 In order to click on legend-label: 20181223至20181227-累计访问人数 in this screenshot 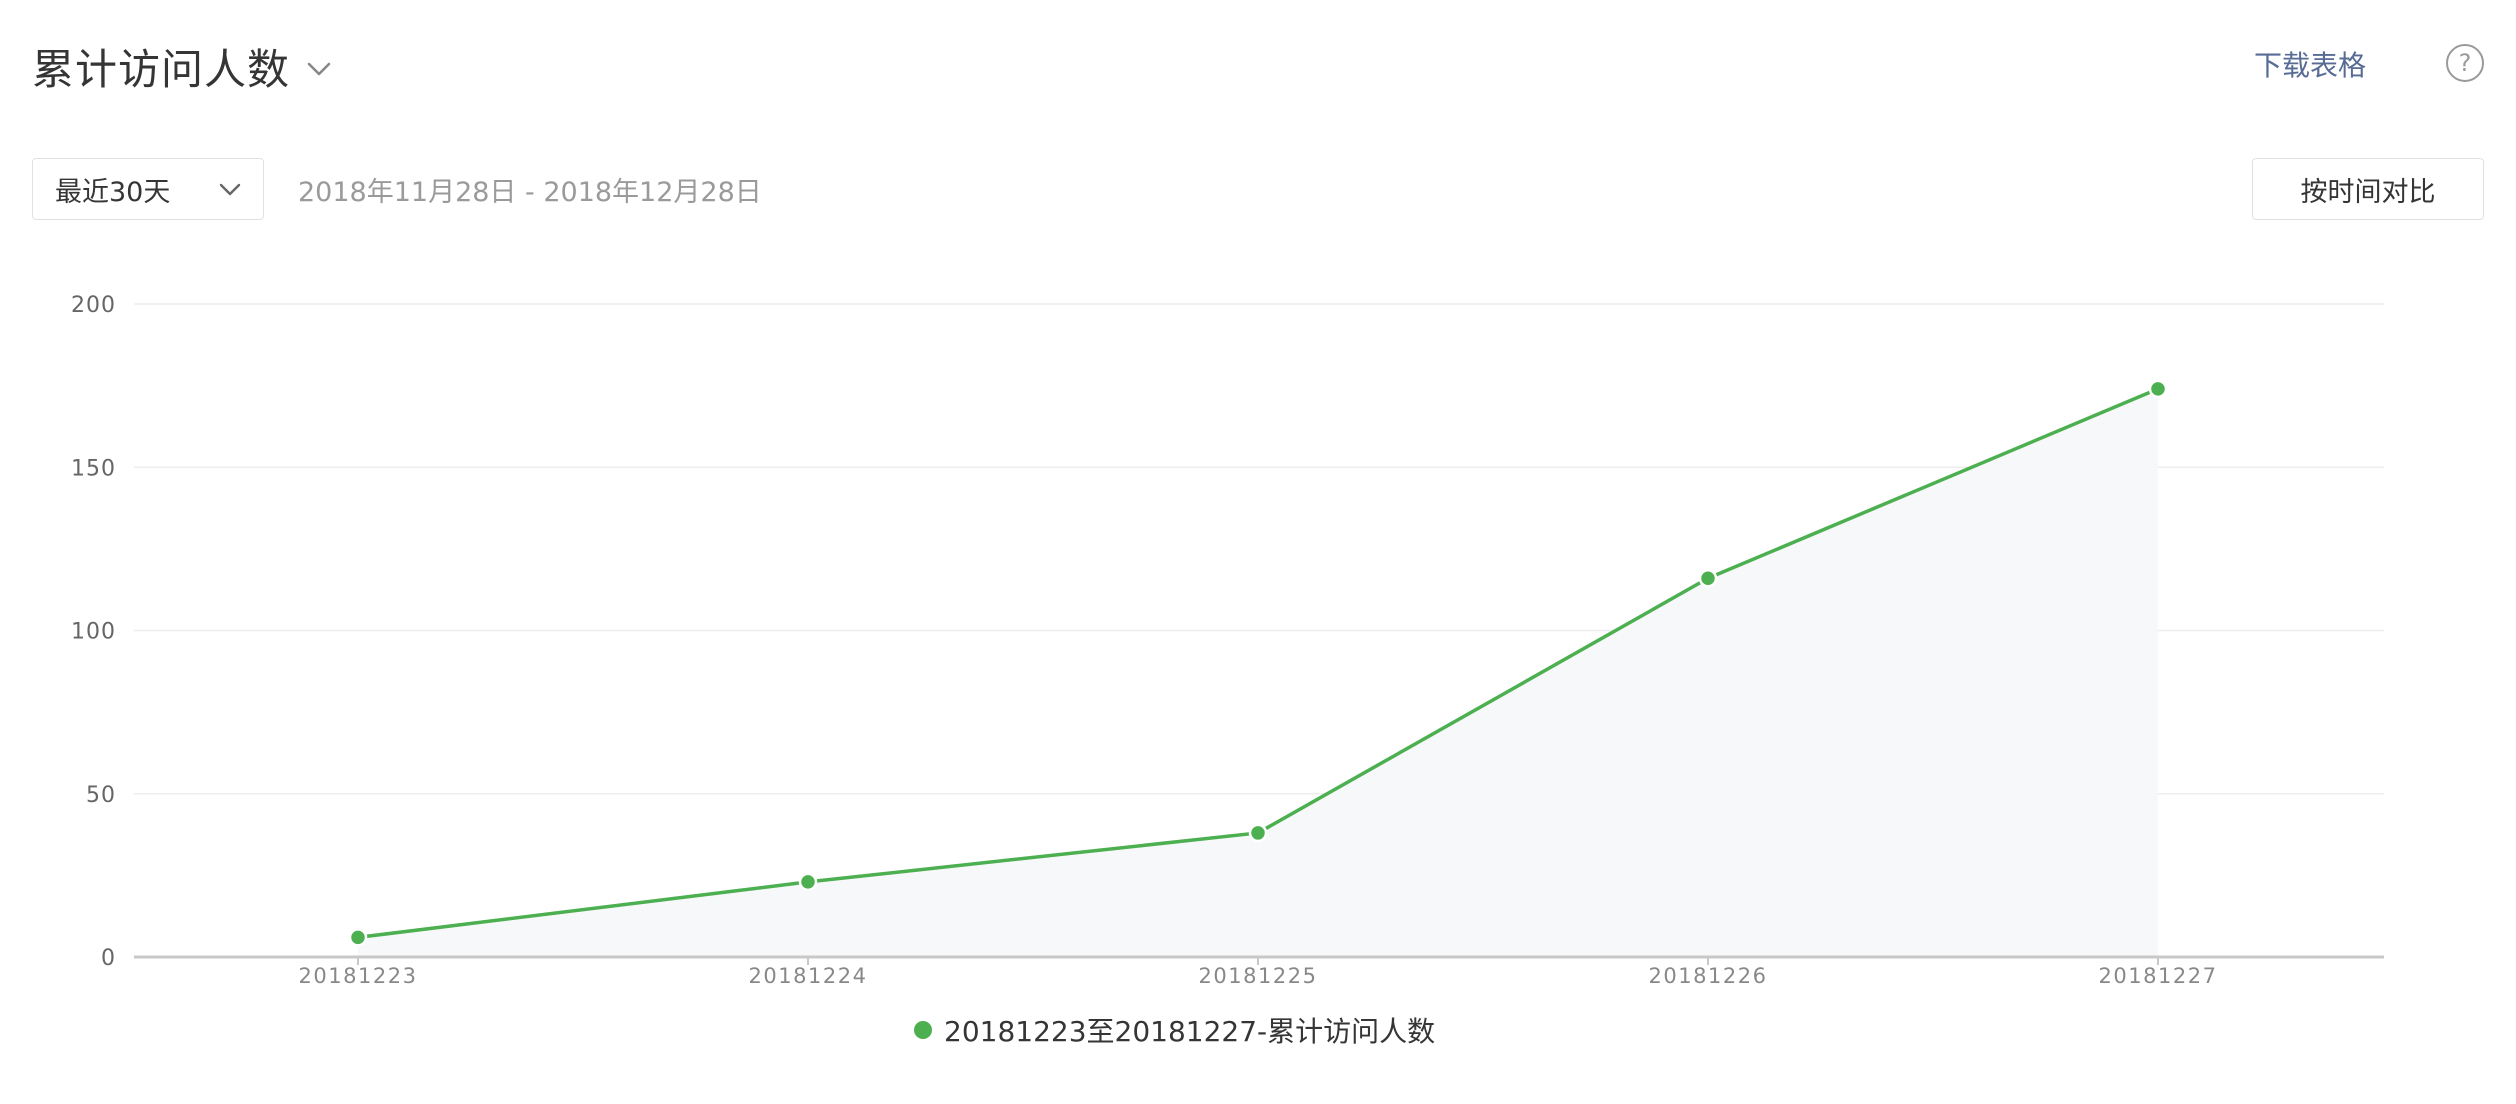, I will do `click(1190, 1031)`.